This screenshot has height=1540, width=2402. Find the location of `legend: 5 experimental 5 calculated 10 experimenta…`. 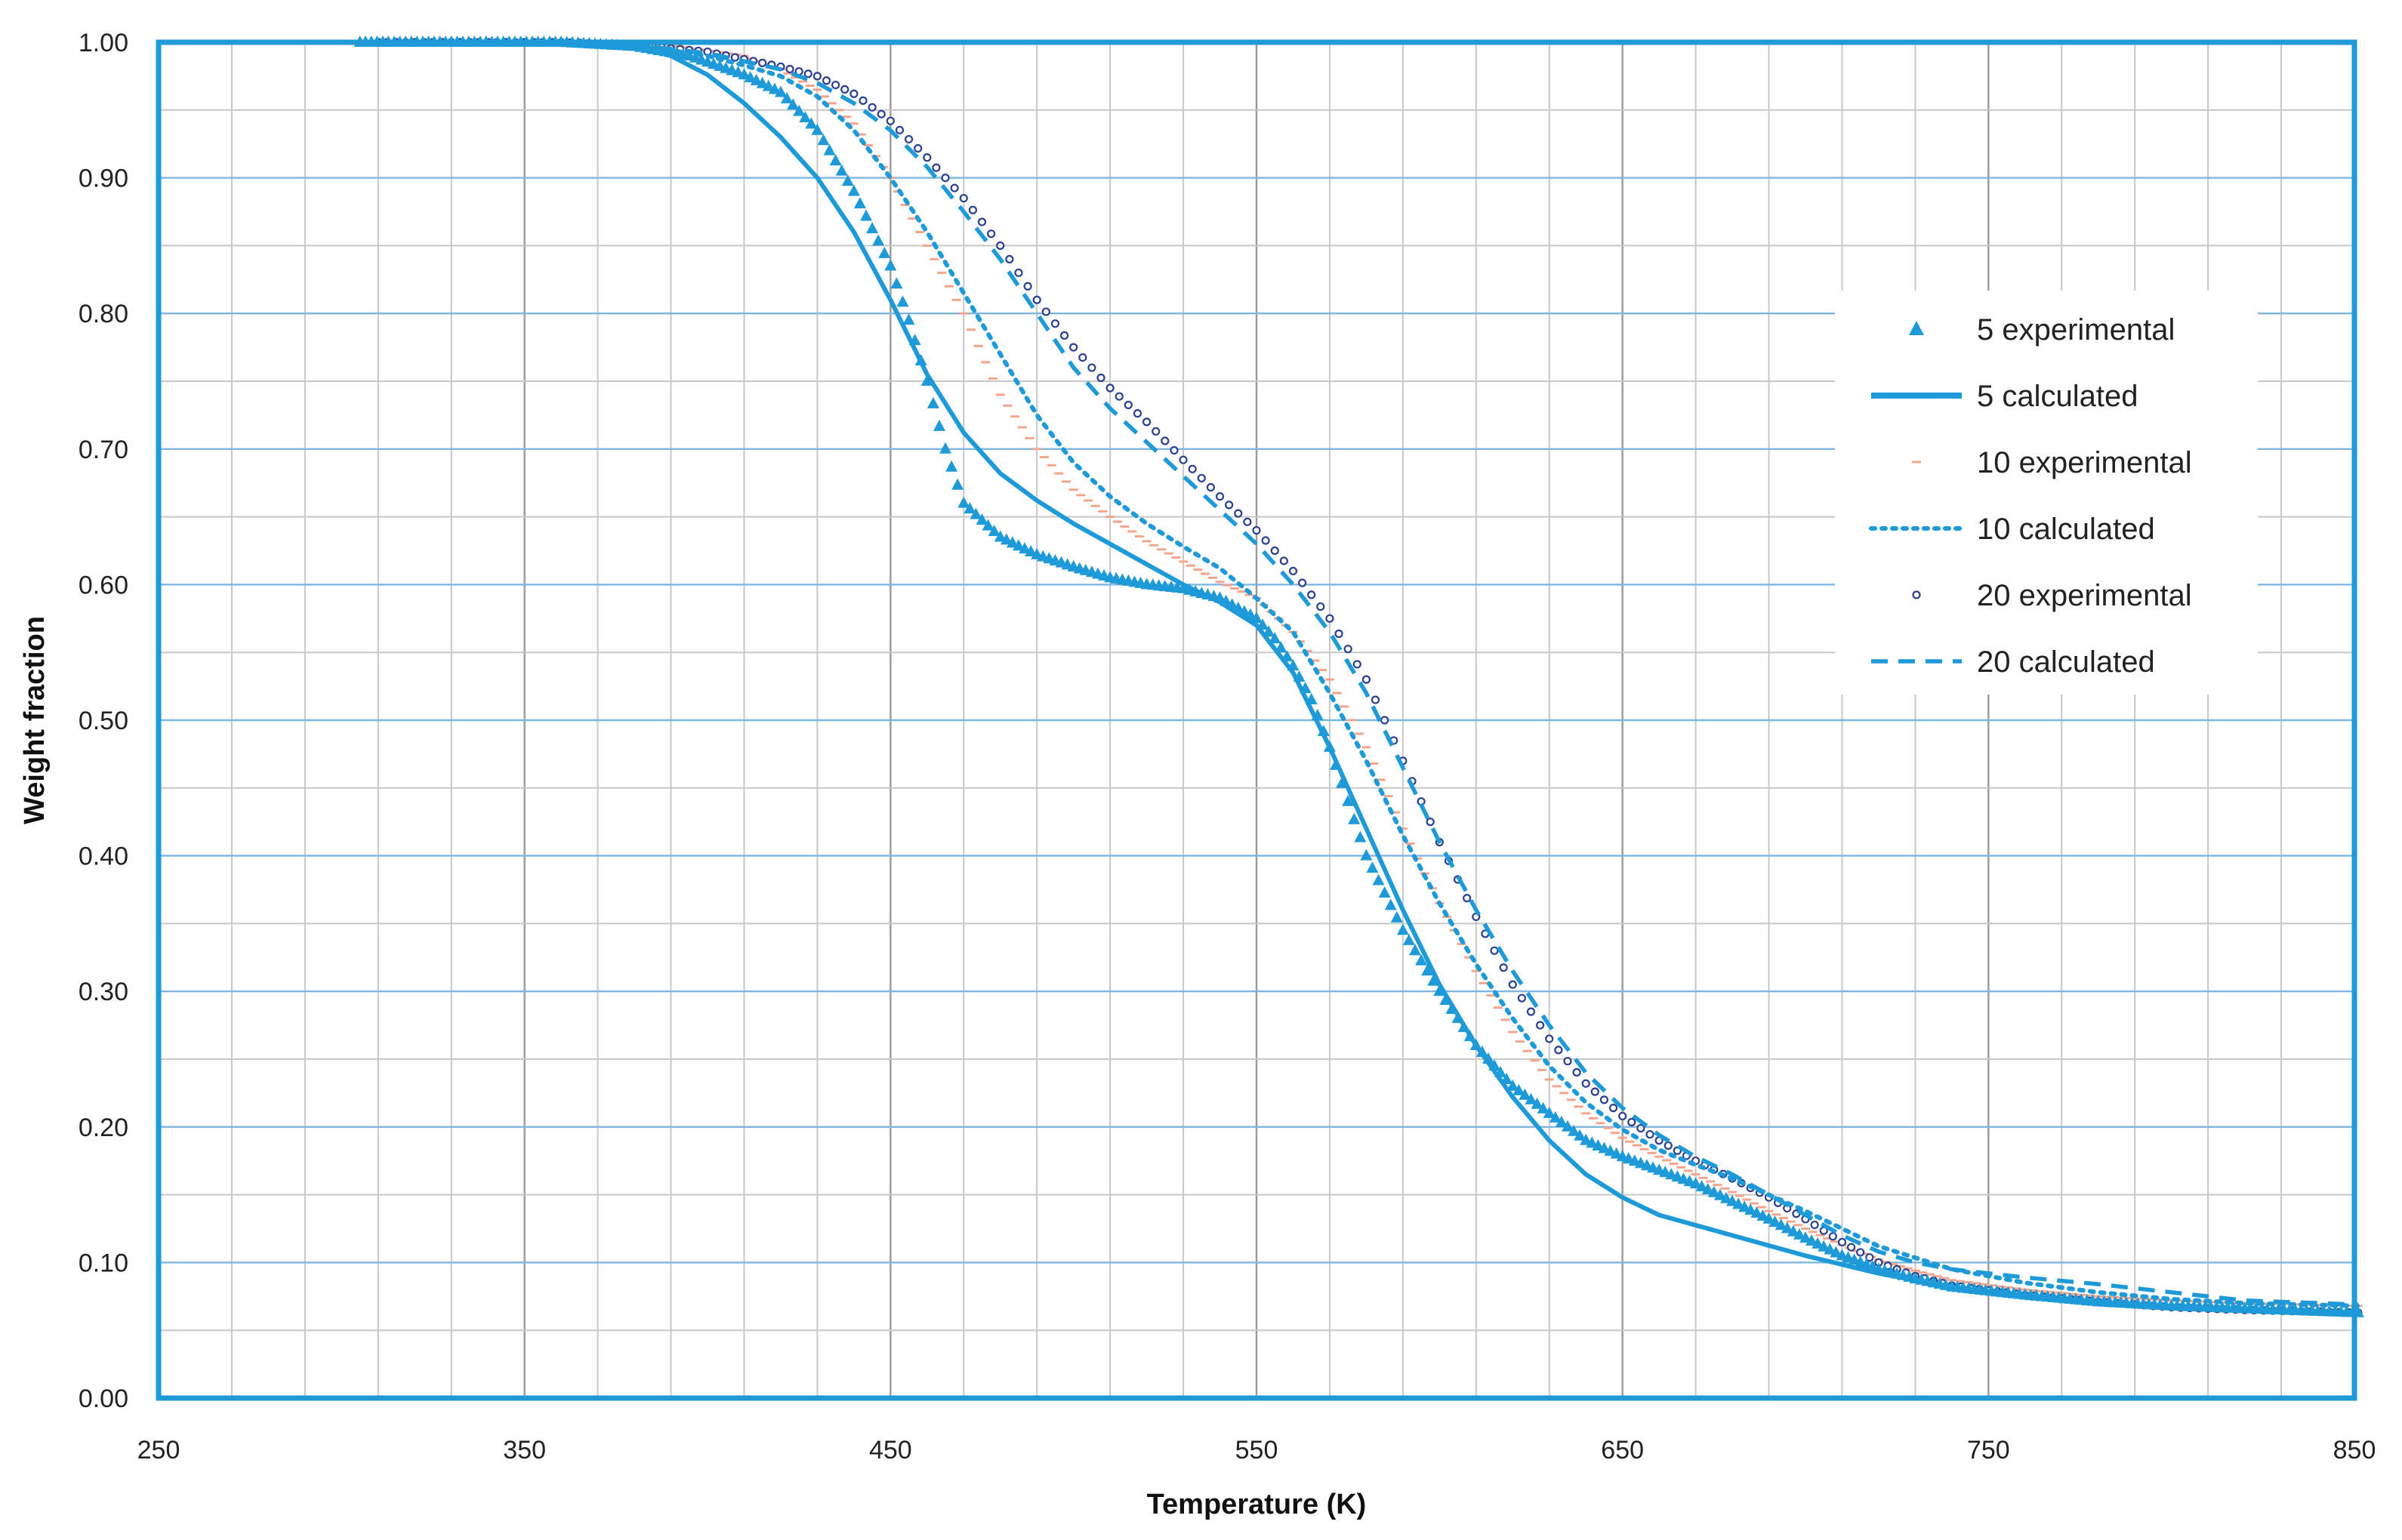

legend: 5 experimental 5 calculated 10 experimenta… is located at coordinates (2047, 493).